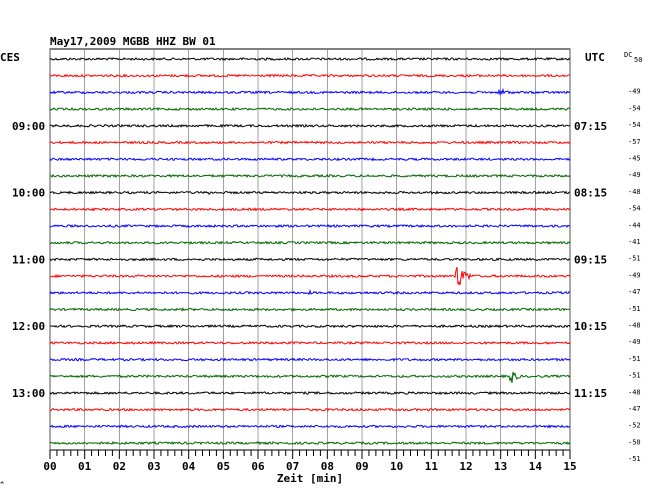 This screenshot has height=494, width=650. What do you see at coordinates (133, 41) in the screenshot?
I see `chart-title: May17,2009 MGBB HHZ BW 01` at bounding box center [133, 41].